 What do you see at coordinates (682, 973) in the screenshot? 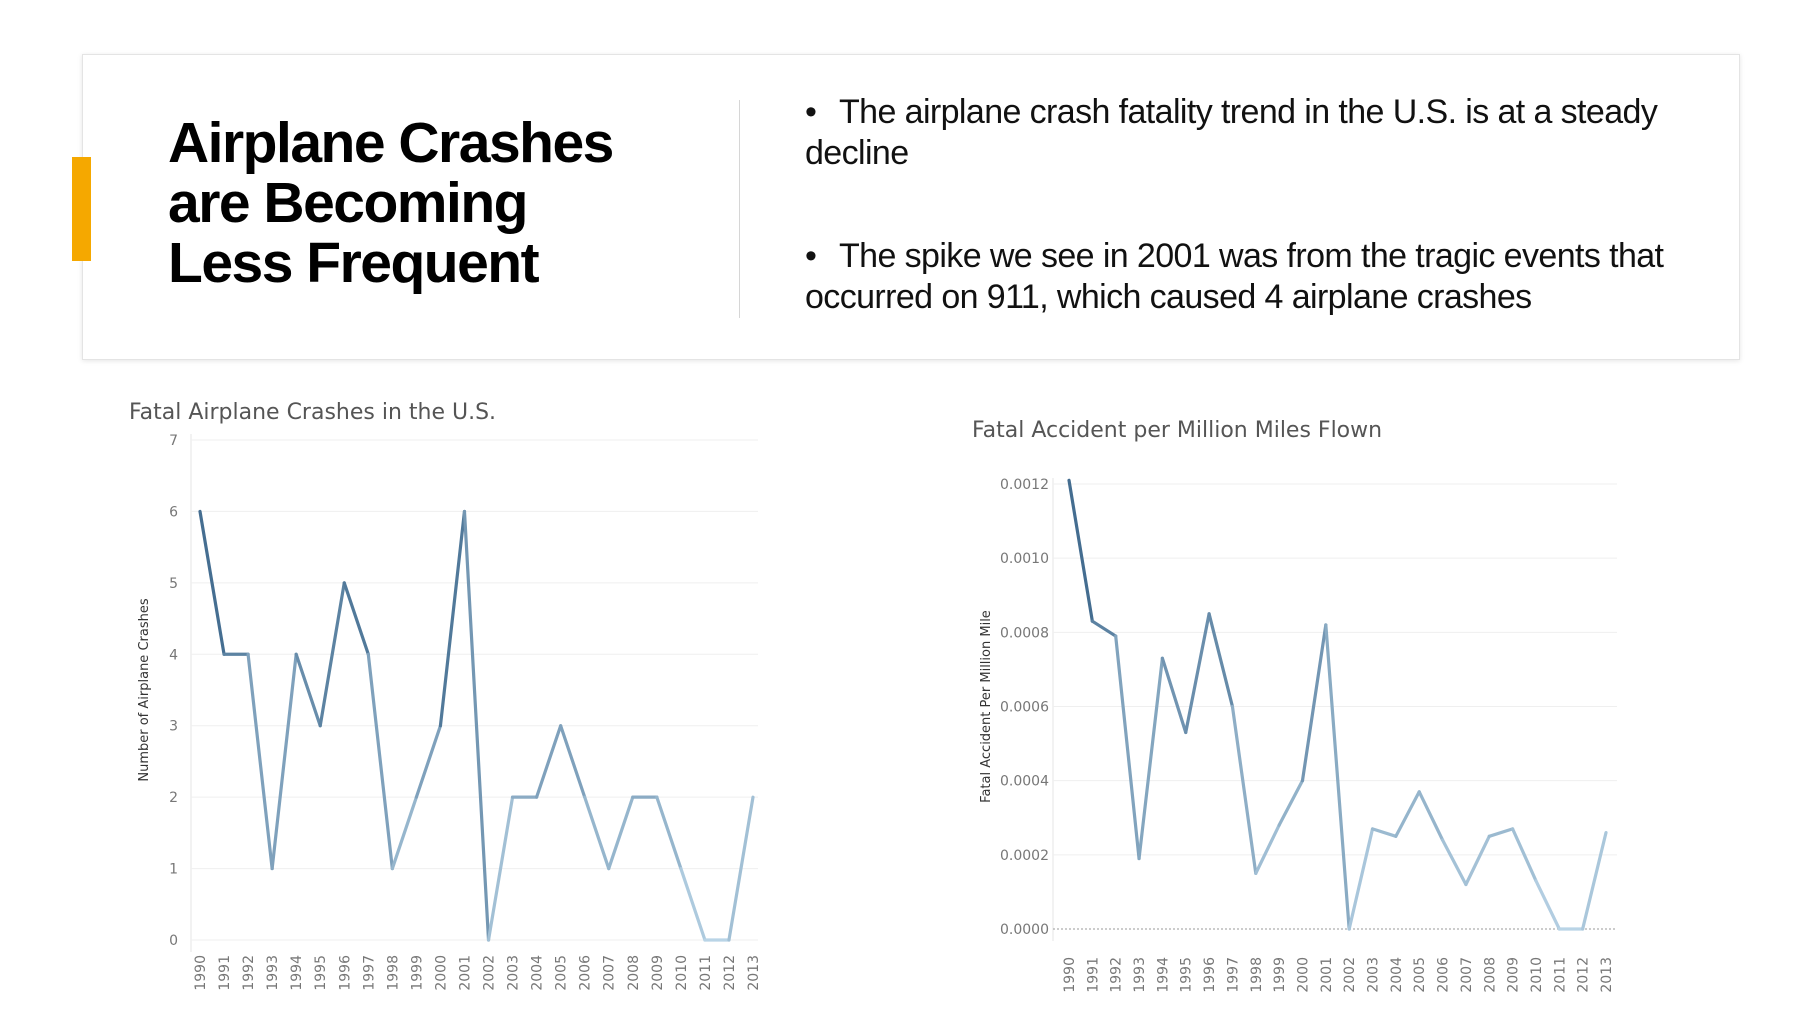
I see `x-tick-label: 2010` at bounding box center [682, 973].